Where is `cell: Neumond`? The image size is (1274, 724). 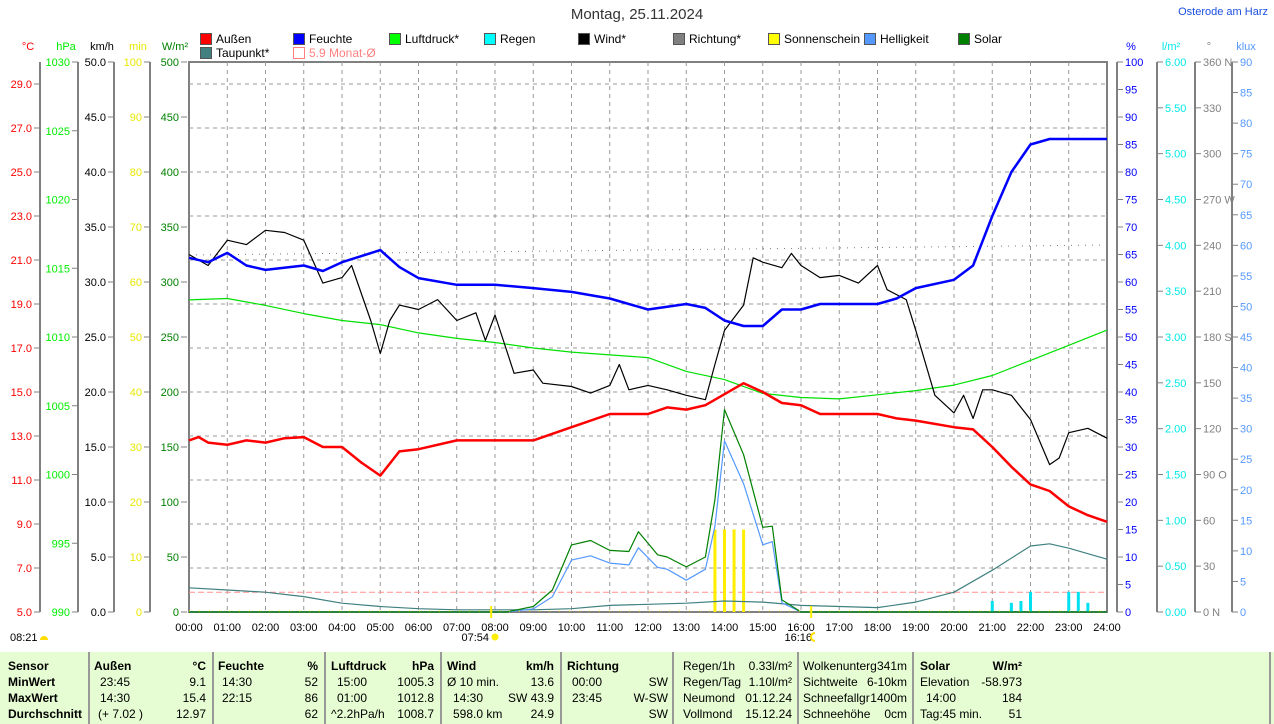
cell: Neumond is located at coordinates (709, 698).